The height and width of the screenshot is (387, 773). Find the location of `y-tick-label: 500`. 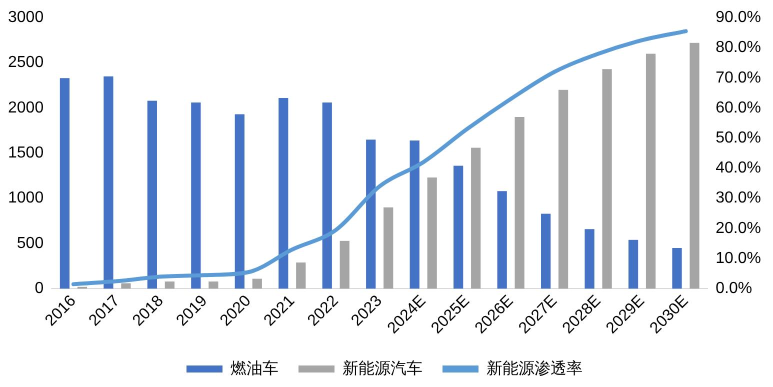

y-tick-label: 500 is located at coordinates (30, 243).